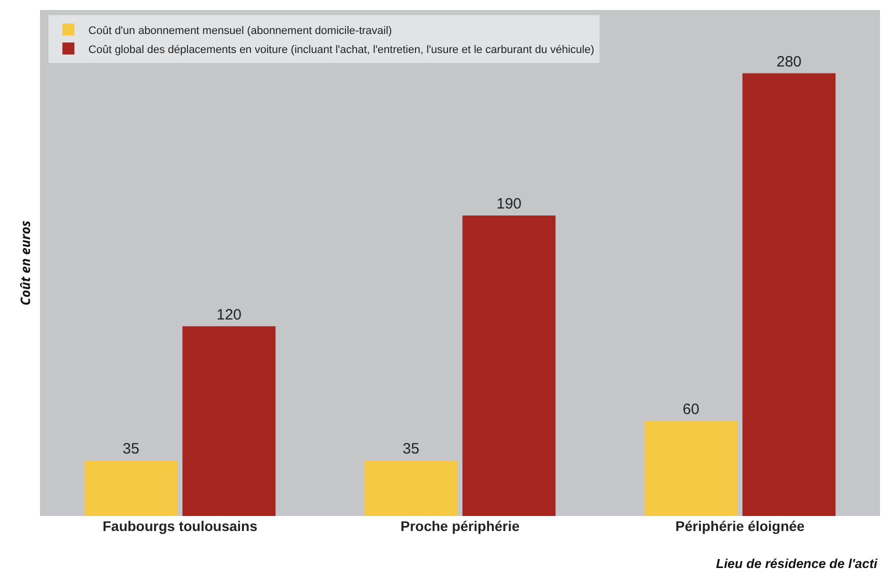 Image resolution: width=885 pixels, height=578 pixels. Describe the element at coordinates (460, 526) in the screenshot. I see `x-tick-label: Proche périphérie` at that location.